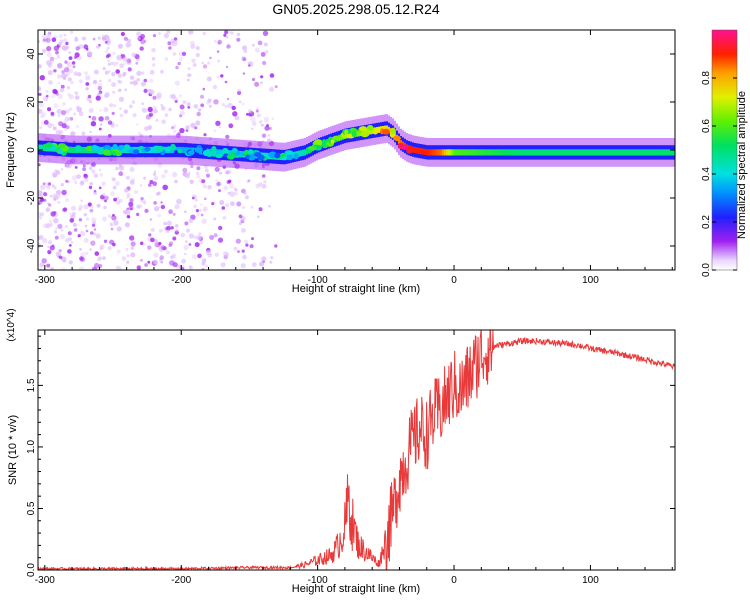 The height and width of the screenshot is (600, 750). I want to click on colorbar-tick-label: 0.0, so click(706, 270).